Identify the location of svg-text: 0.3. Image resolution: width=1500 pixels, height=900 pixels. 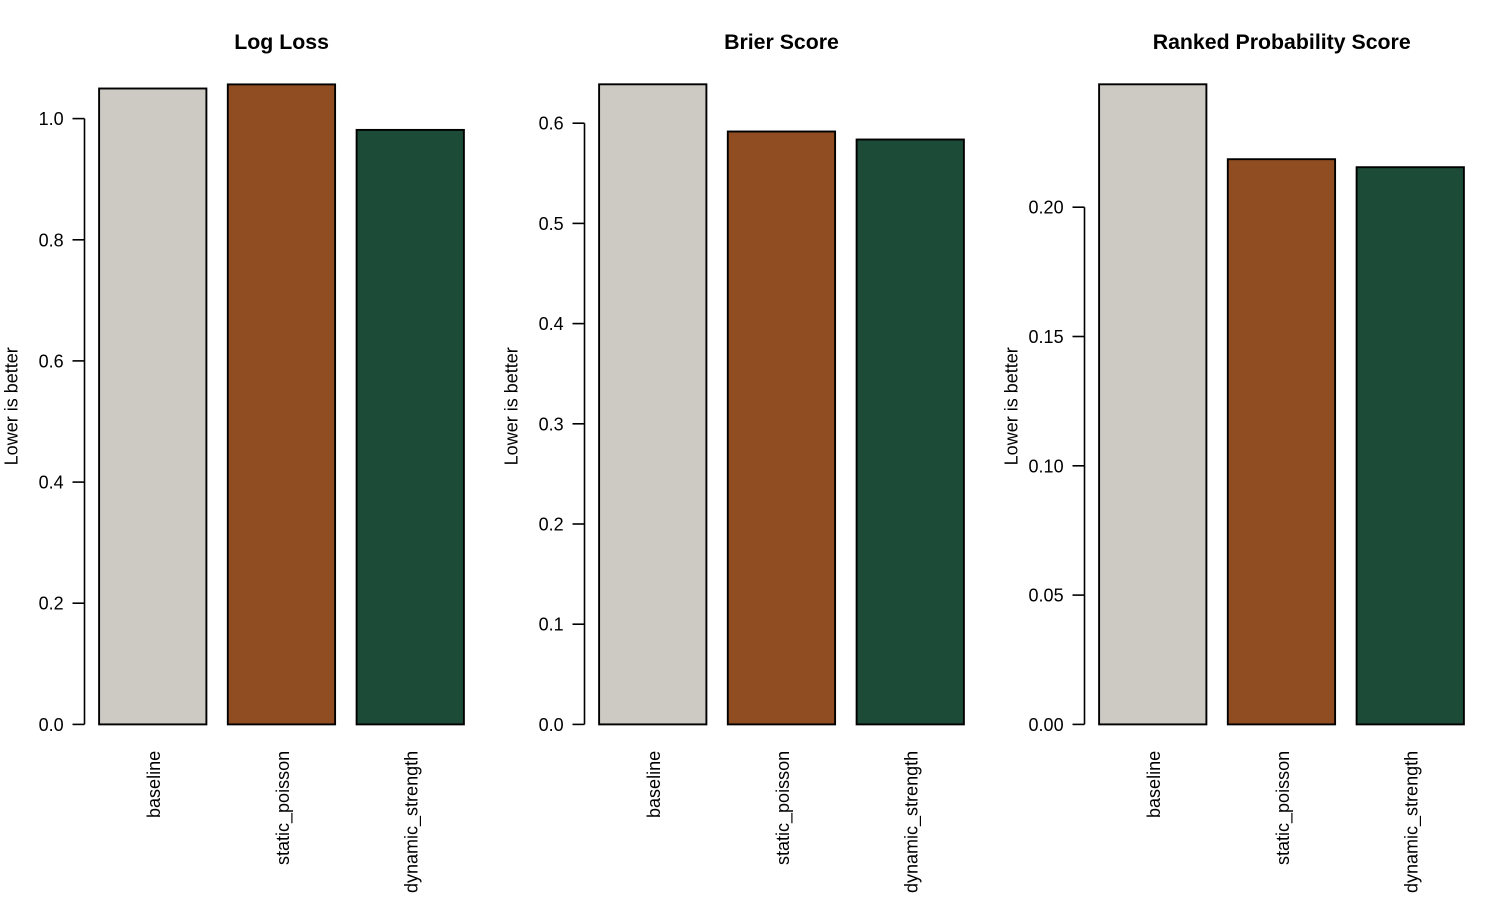
(551, 424).